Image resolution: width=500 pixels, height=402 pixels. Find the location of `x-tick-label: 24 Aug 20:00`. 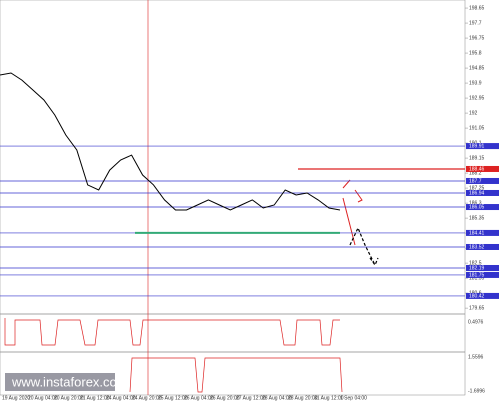

x-tick-label: 24 Aug 20:00 is located at coordinates (147, 398).